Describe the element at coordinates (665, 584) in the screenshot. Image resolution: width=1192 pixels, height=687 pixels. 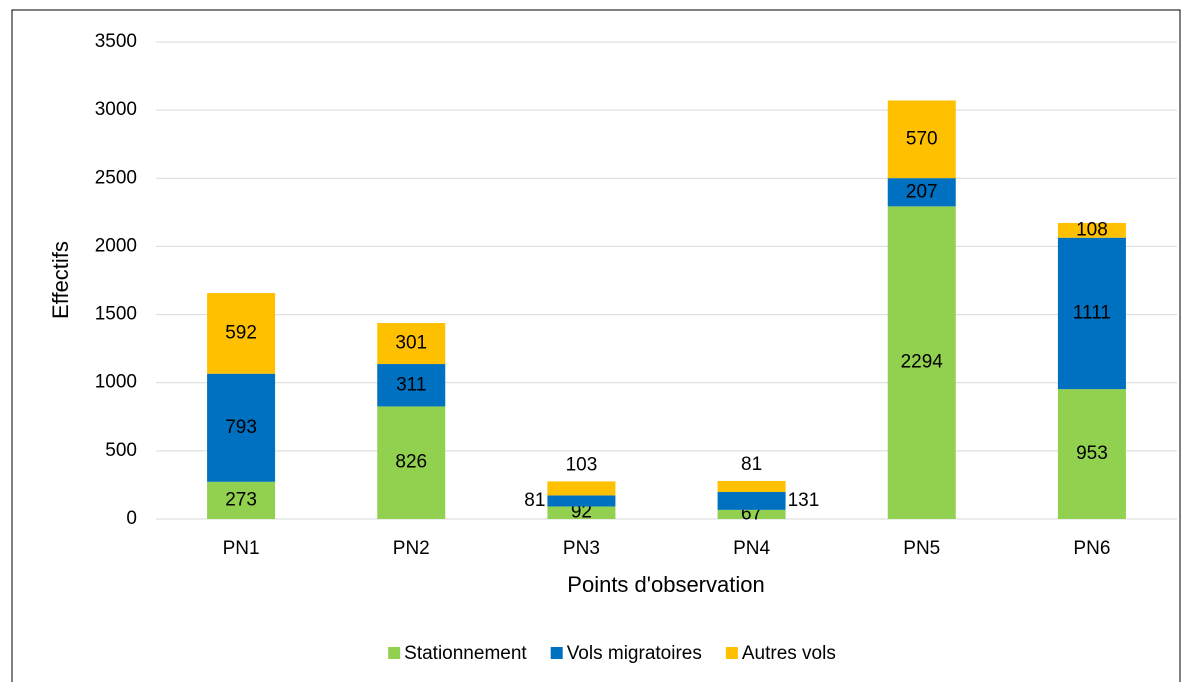
I see `x-axis-title: Points d'observation` at that location.